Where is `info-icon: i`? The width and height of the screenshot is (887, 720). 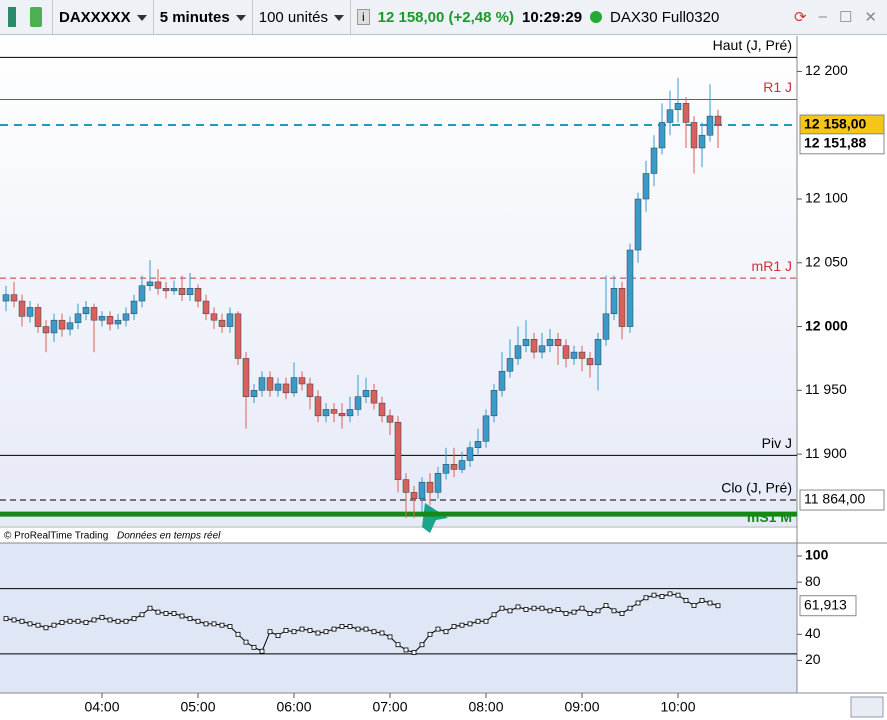 info-icon: i is located at coordinates (363, 17).